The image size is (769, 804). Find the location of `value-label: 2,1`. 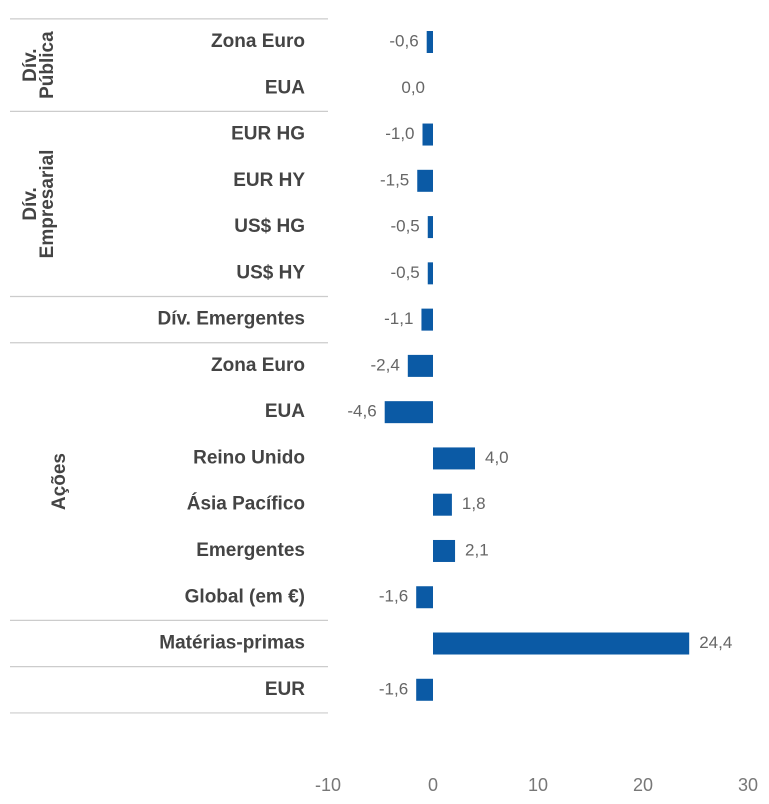

value-label: 2,1 is located at coordinates (477, 549).